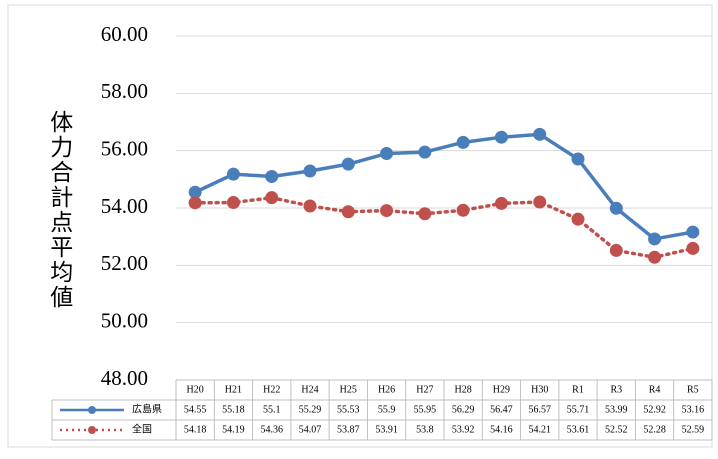  I want to click on x-tick-label: H29, so click(501, 389).